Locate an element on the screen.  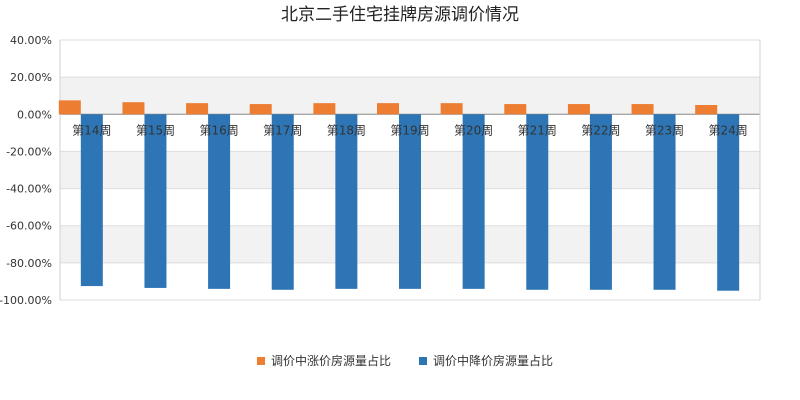
legend: 调价中涨价房源量占比 调价中降价房源量占比 is located at coordinates (405, 360).